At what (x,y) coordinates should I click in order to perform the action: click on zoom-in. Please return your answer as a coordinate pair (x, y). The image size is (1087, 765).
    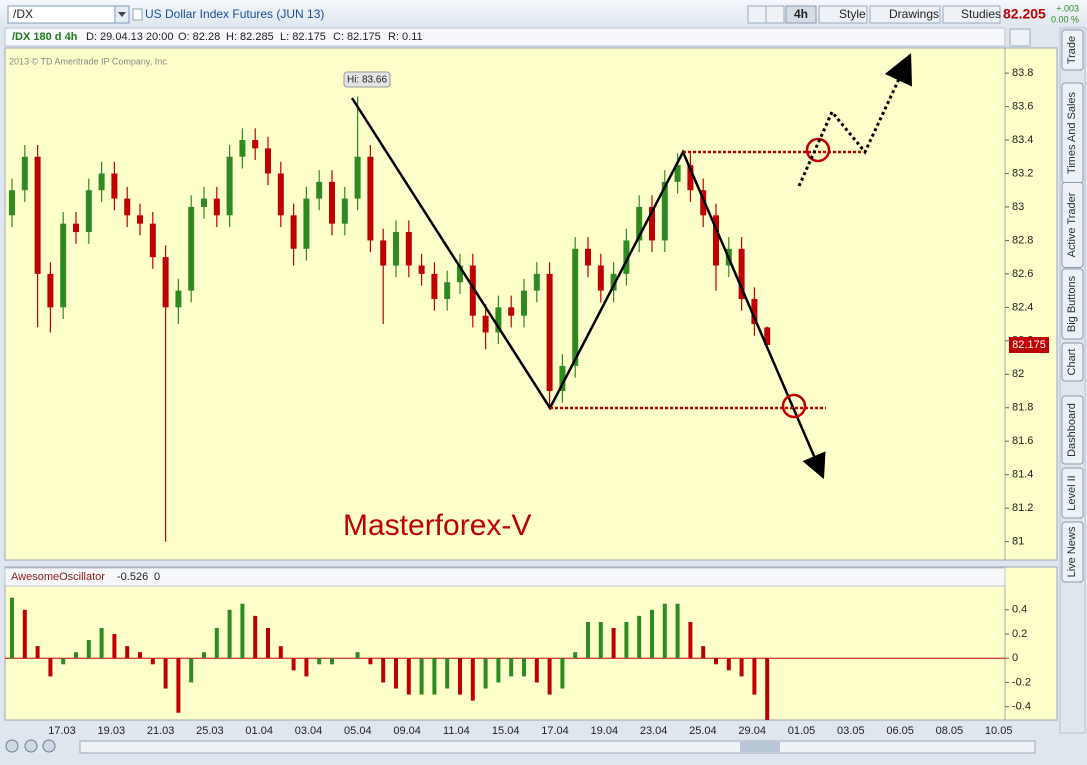
    Looking at the image, I should click on (31, 746).